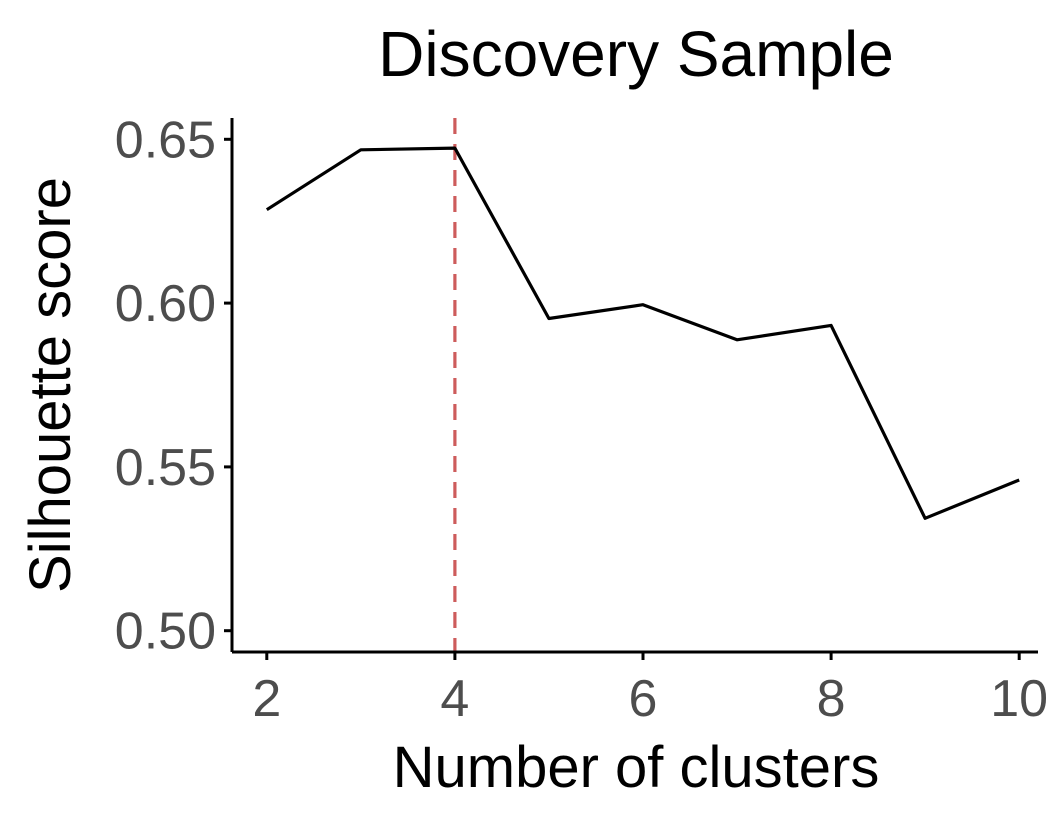  I want to click on x-axis-title: Number of clusters, so click(636, 767).